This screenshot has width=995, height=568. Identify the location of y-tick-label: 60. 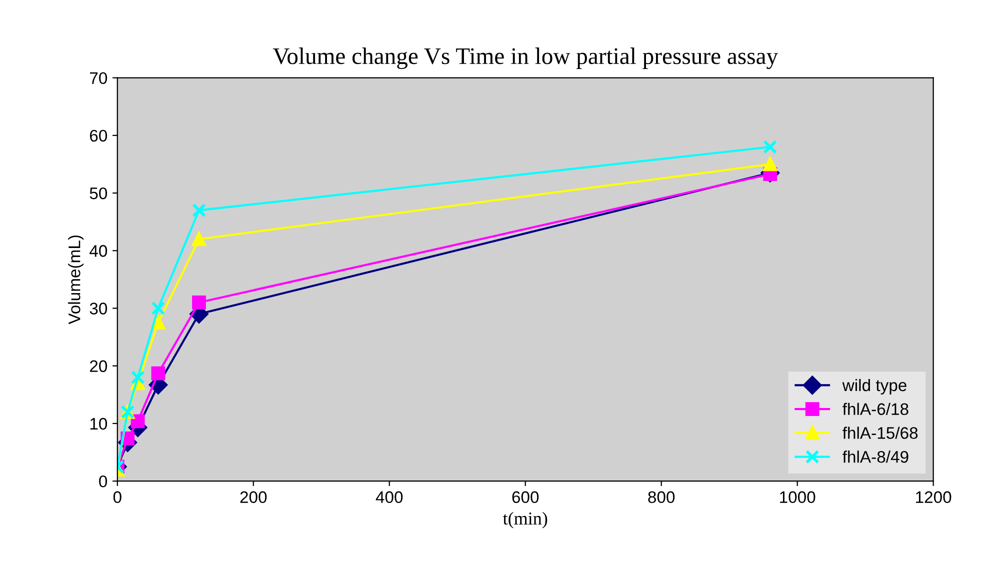
(99, 136).